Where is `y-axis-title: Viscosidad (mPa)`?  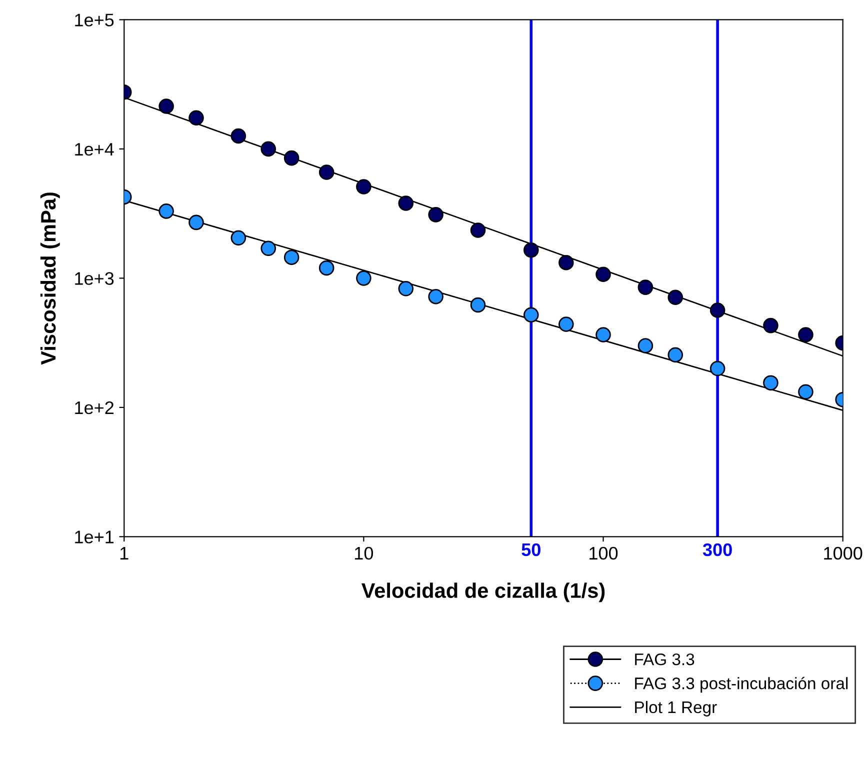
y-axis-title: Viscosidad (mPa) is located at coordinates (50, 278).